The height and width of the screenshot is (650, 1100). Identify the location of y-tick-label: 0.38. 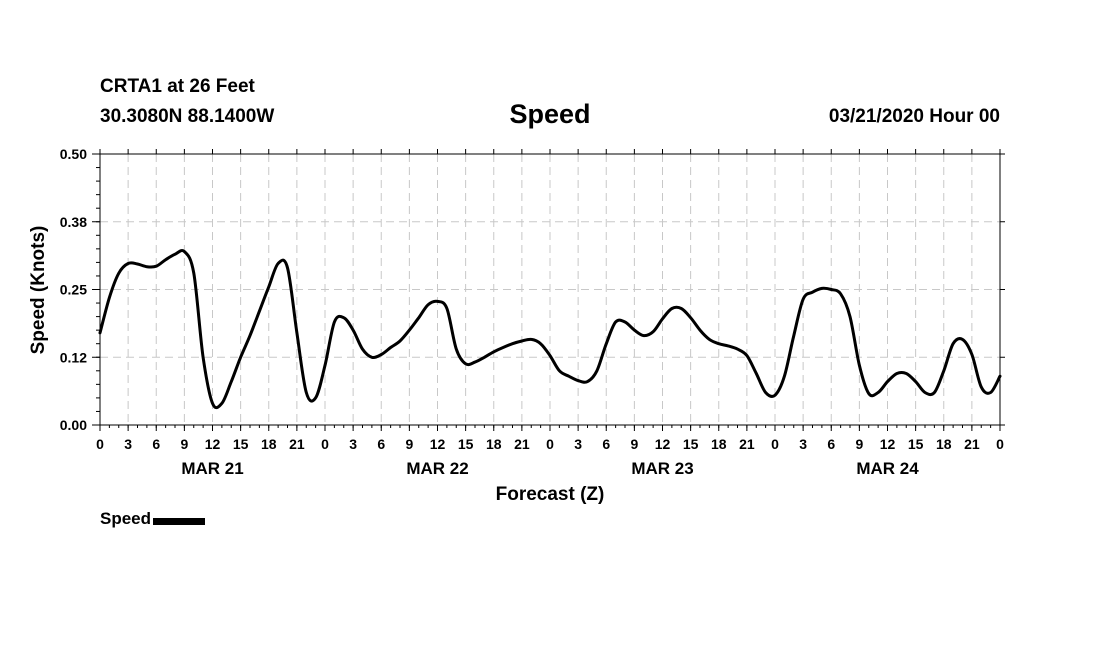
(73, 222).